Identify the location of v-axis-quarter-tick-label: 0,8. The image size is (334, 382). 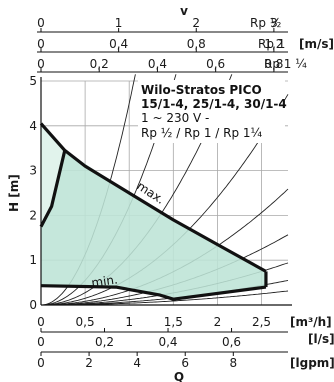
(273, 64).